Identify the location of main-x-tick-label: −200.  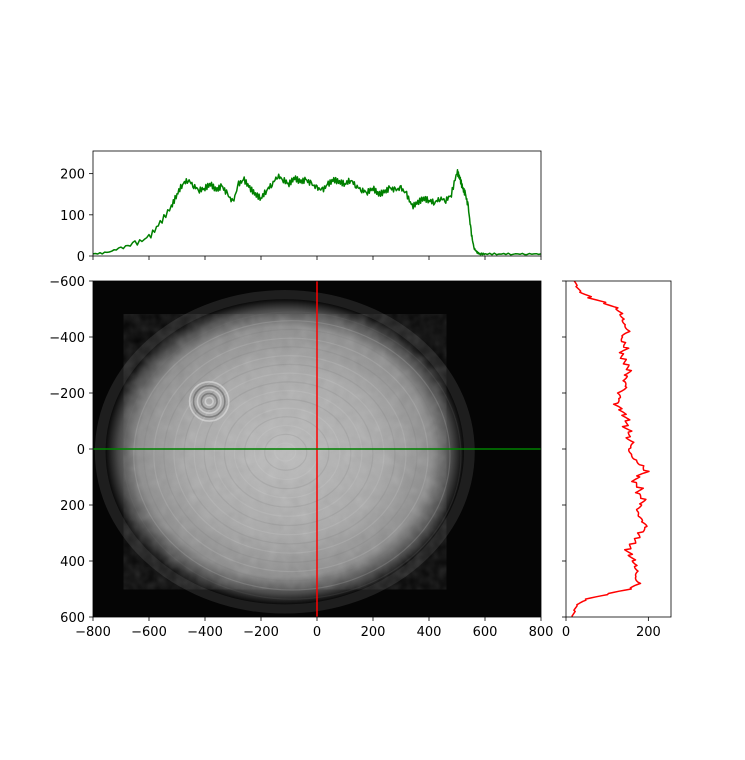
(261, 632).